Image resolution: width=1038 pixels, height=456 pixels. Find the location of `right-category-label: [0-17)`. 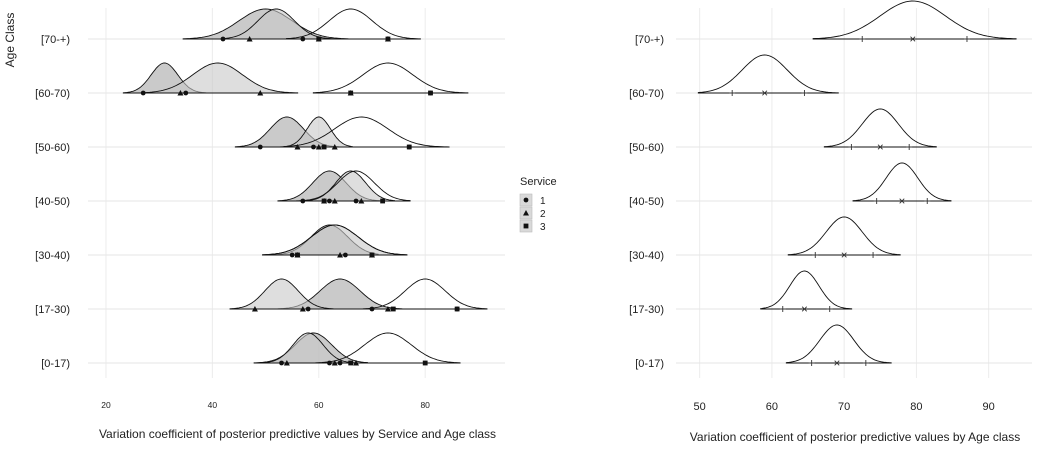

right-category-label: [0-17) is located at coordinates (649, 364).